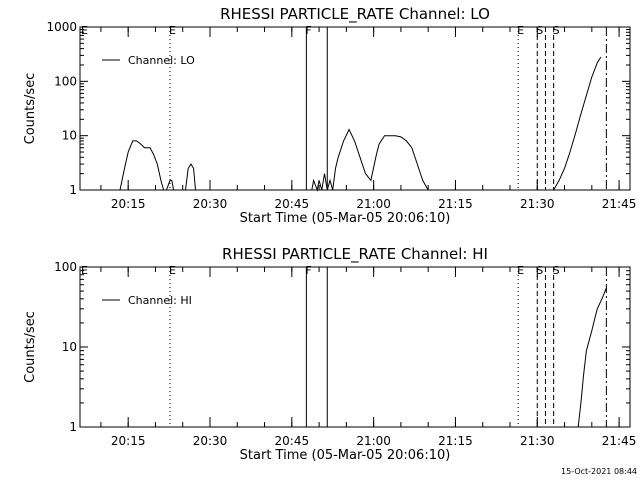  What do you see at coordinates (355, 254) in the screenshot?
I see `chart-title: RHESSI PARTICLE_RATE Channel: HI` at bounding box center [355, 254].